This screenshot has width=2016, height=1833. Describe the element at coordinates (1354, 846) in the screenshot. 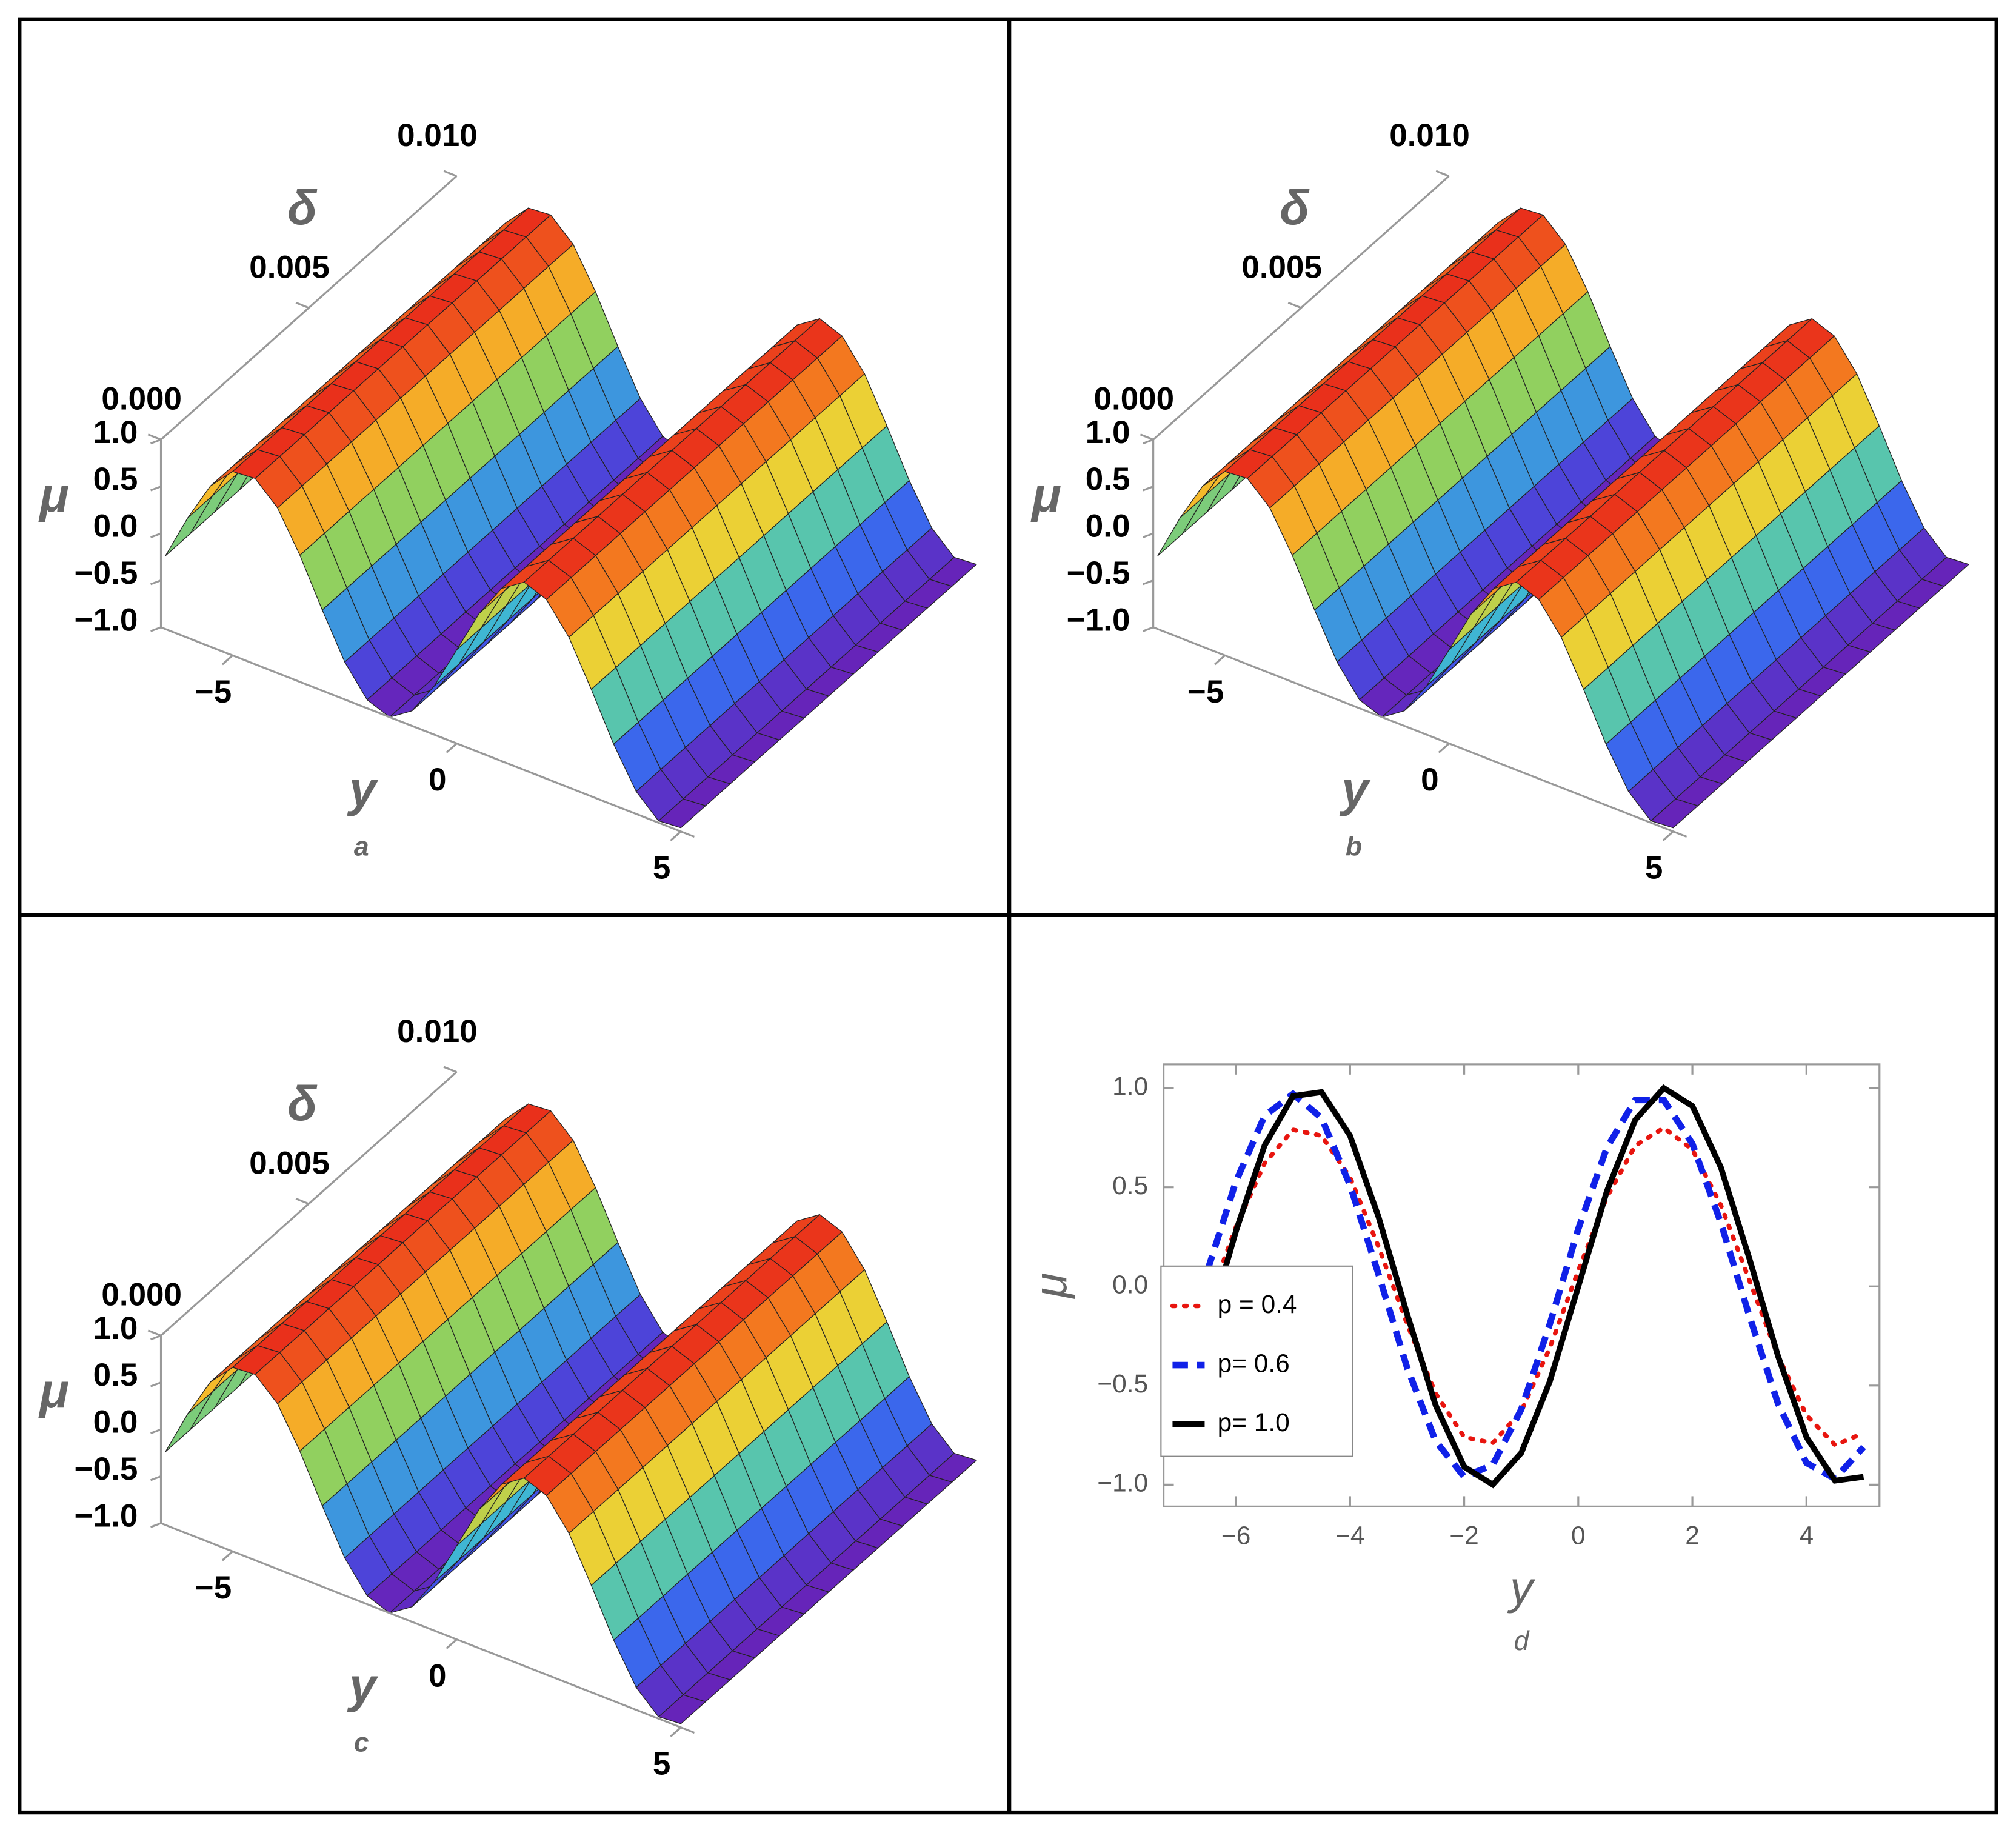

I see `panel-caption: b` at that location.